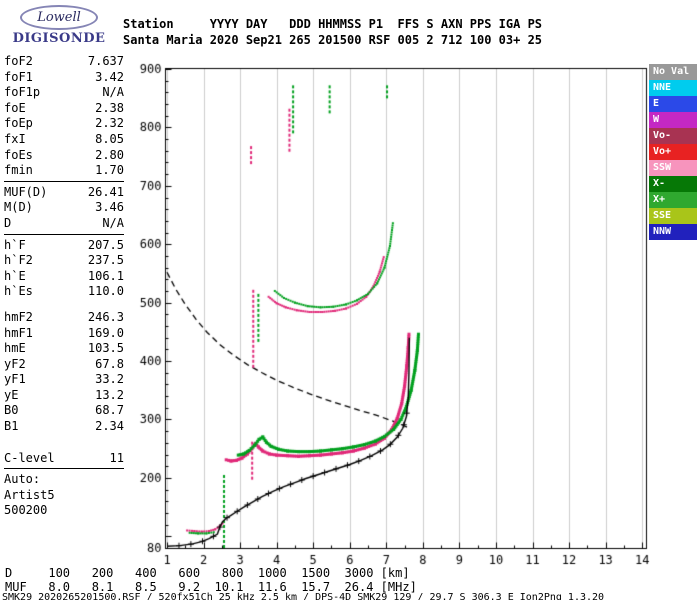 This screenshot has height=600, width=700. What do you see at coordinates (18, 260) in the screenshot?
I see `param-label: h`F2` at bounding box center [18, 260].